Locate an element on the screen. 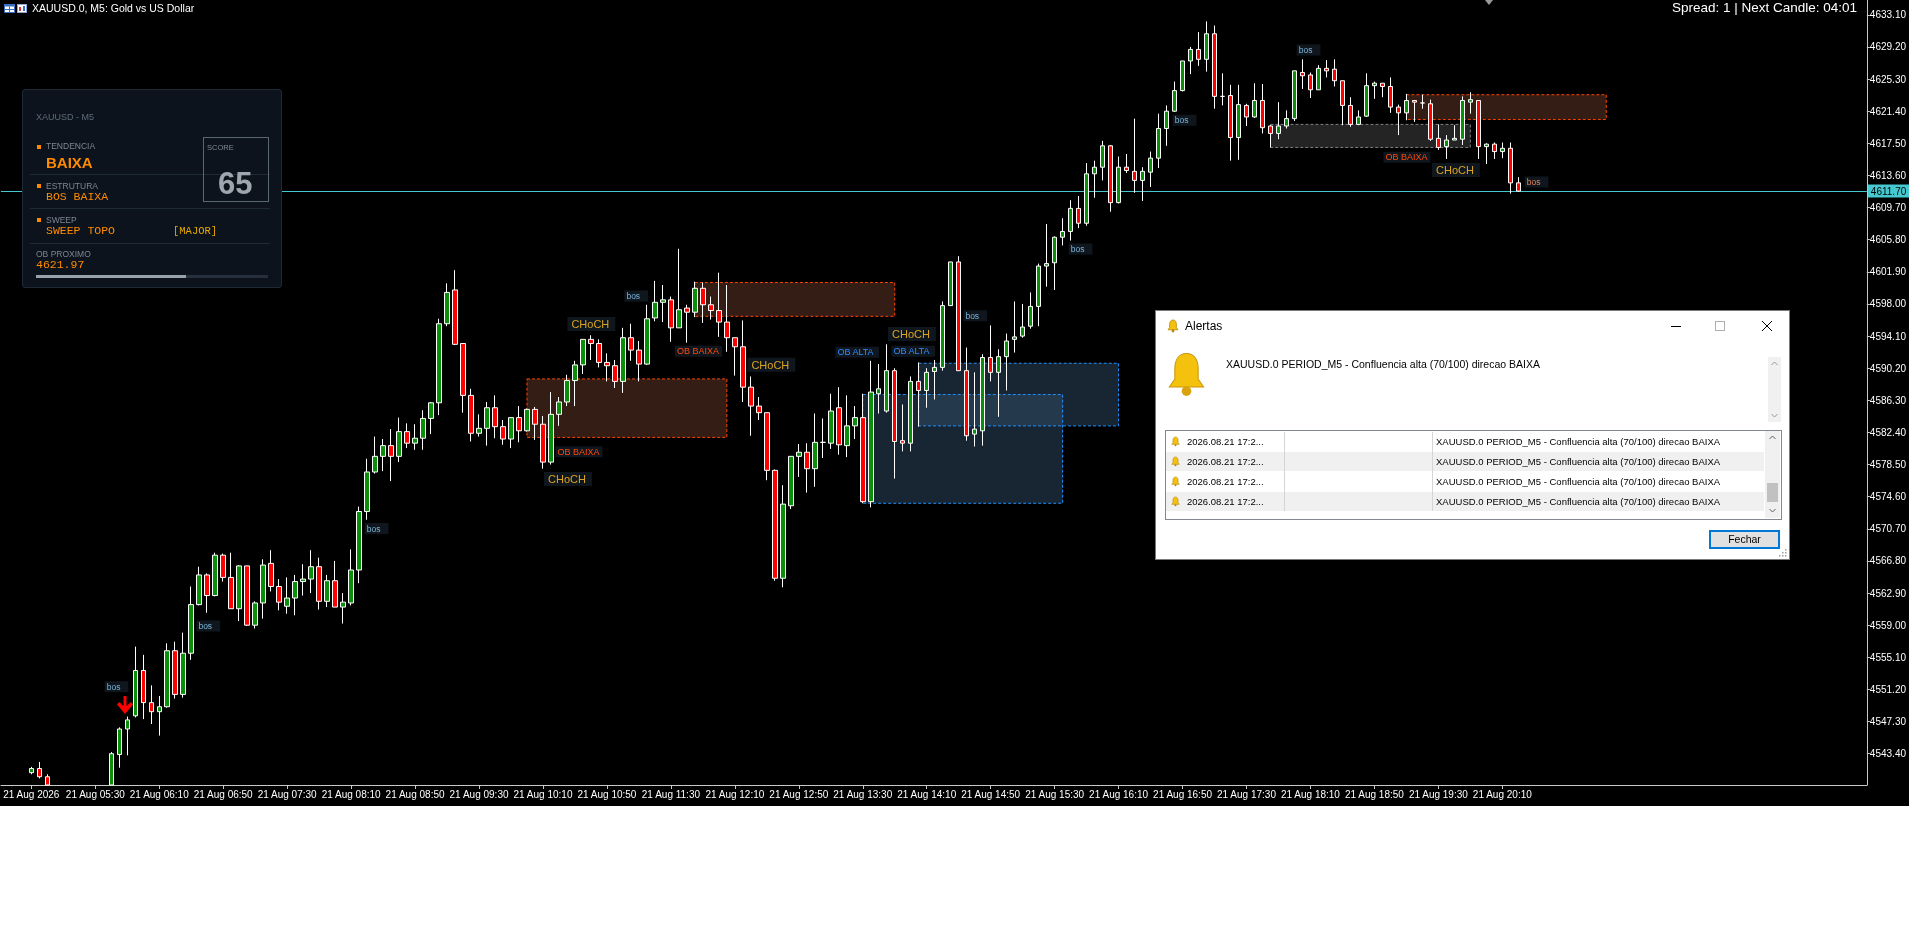  annotation: OB PROXIMO is located at coordinates (63, 254).